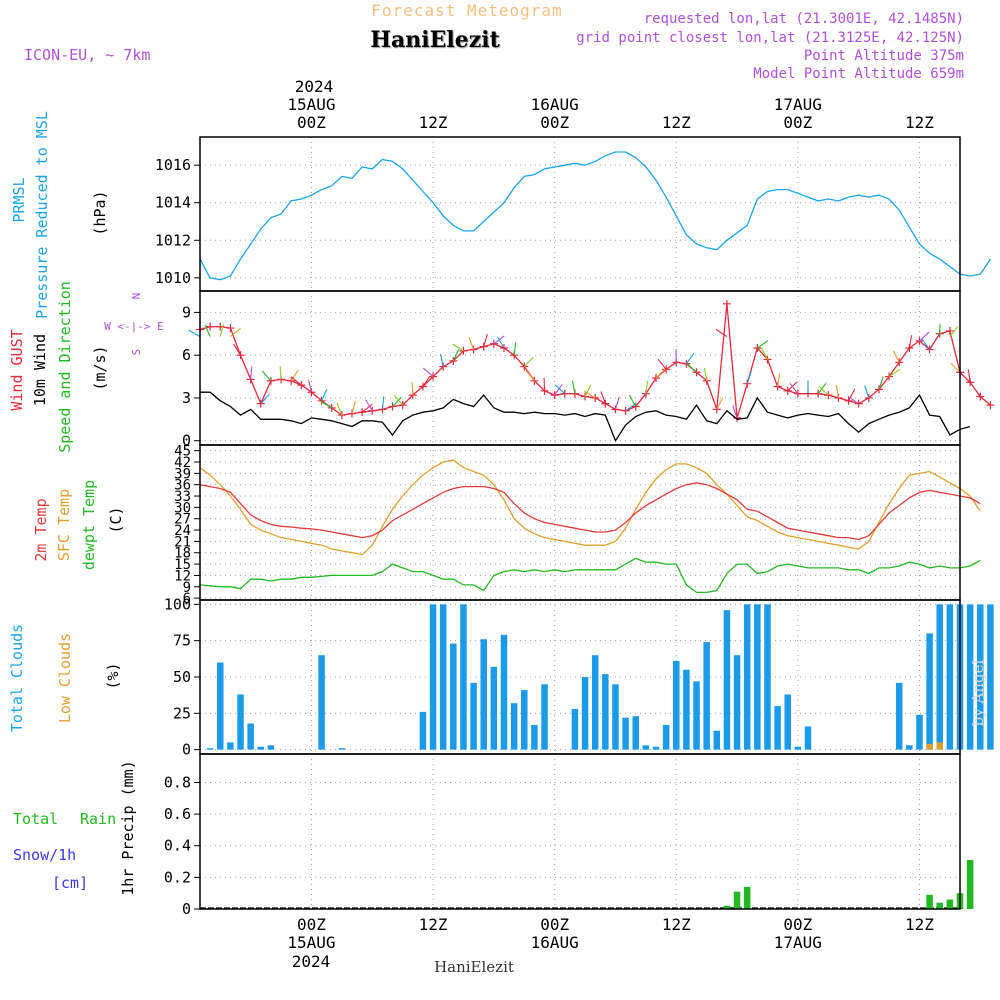 The image size is (1000, 1000). What do you see at coordinates (187, 588) in the screenshot?
I see `y-tick-label: 9` at bounding box center [187, 588].